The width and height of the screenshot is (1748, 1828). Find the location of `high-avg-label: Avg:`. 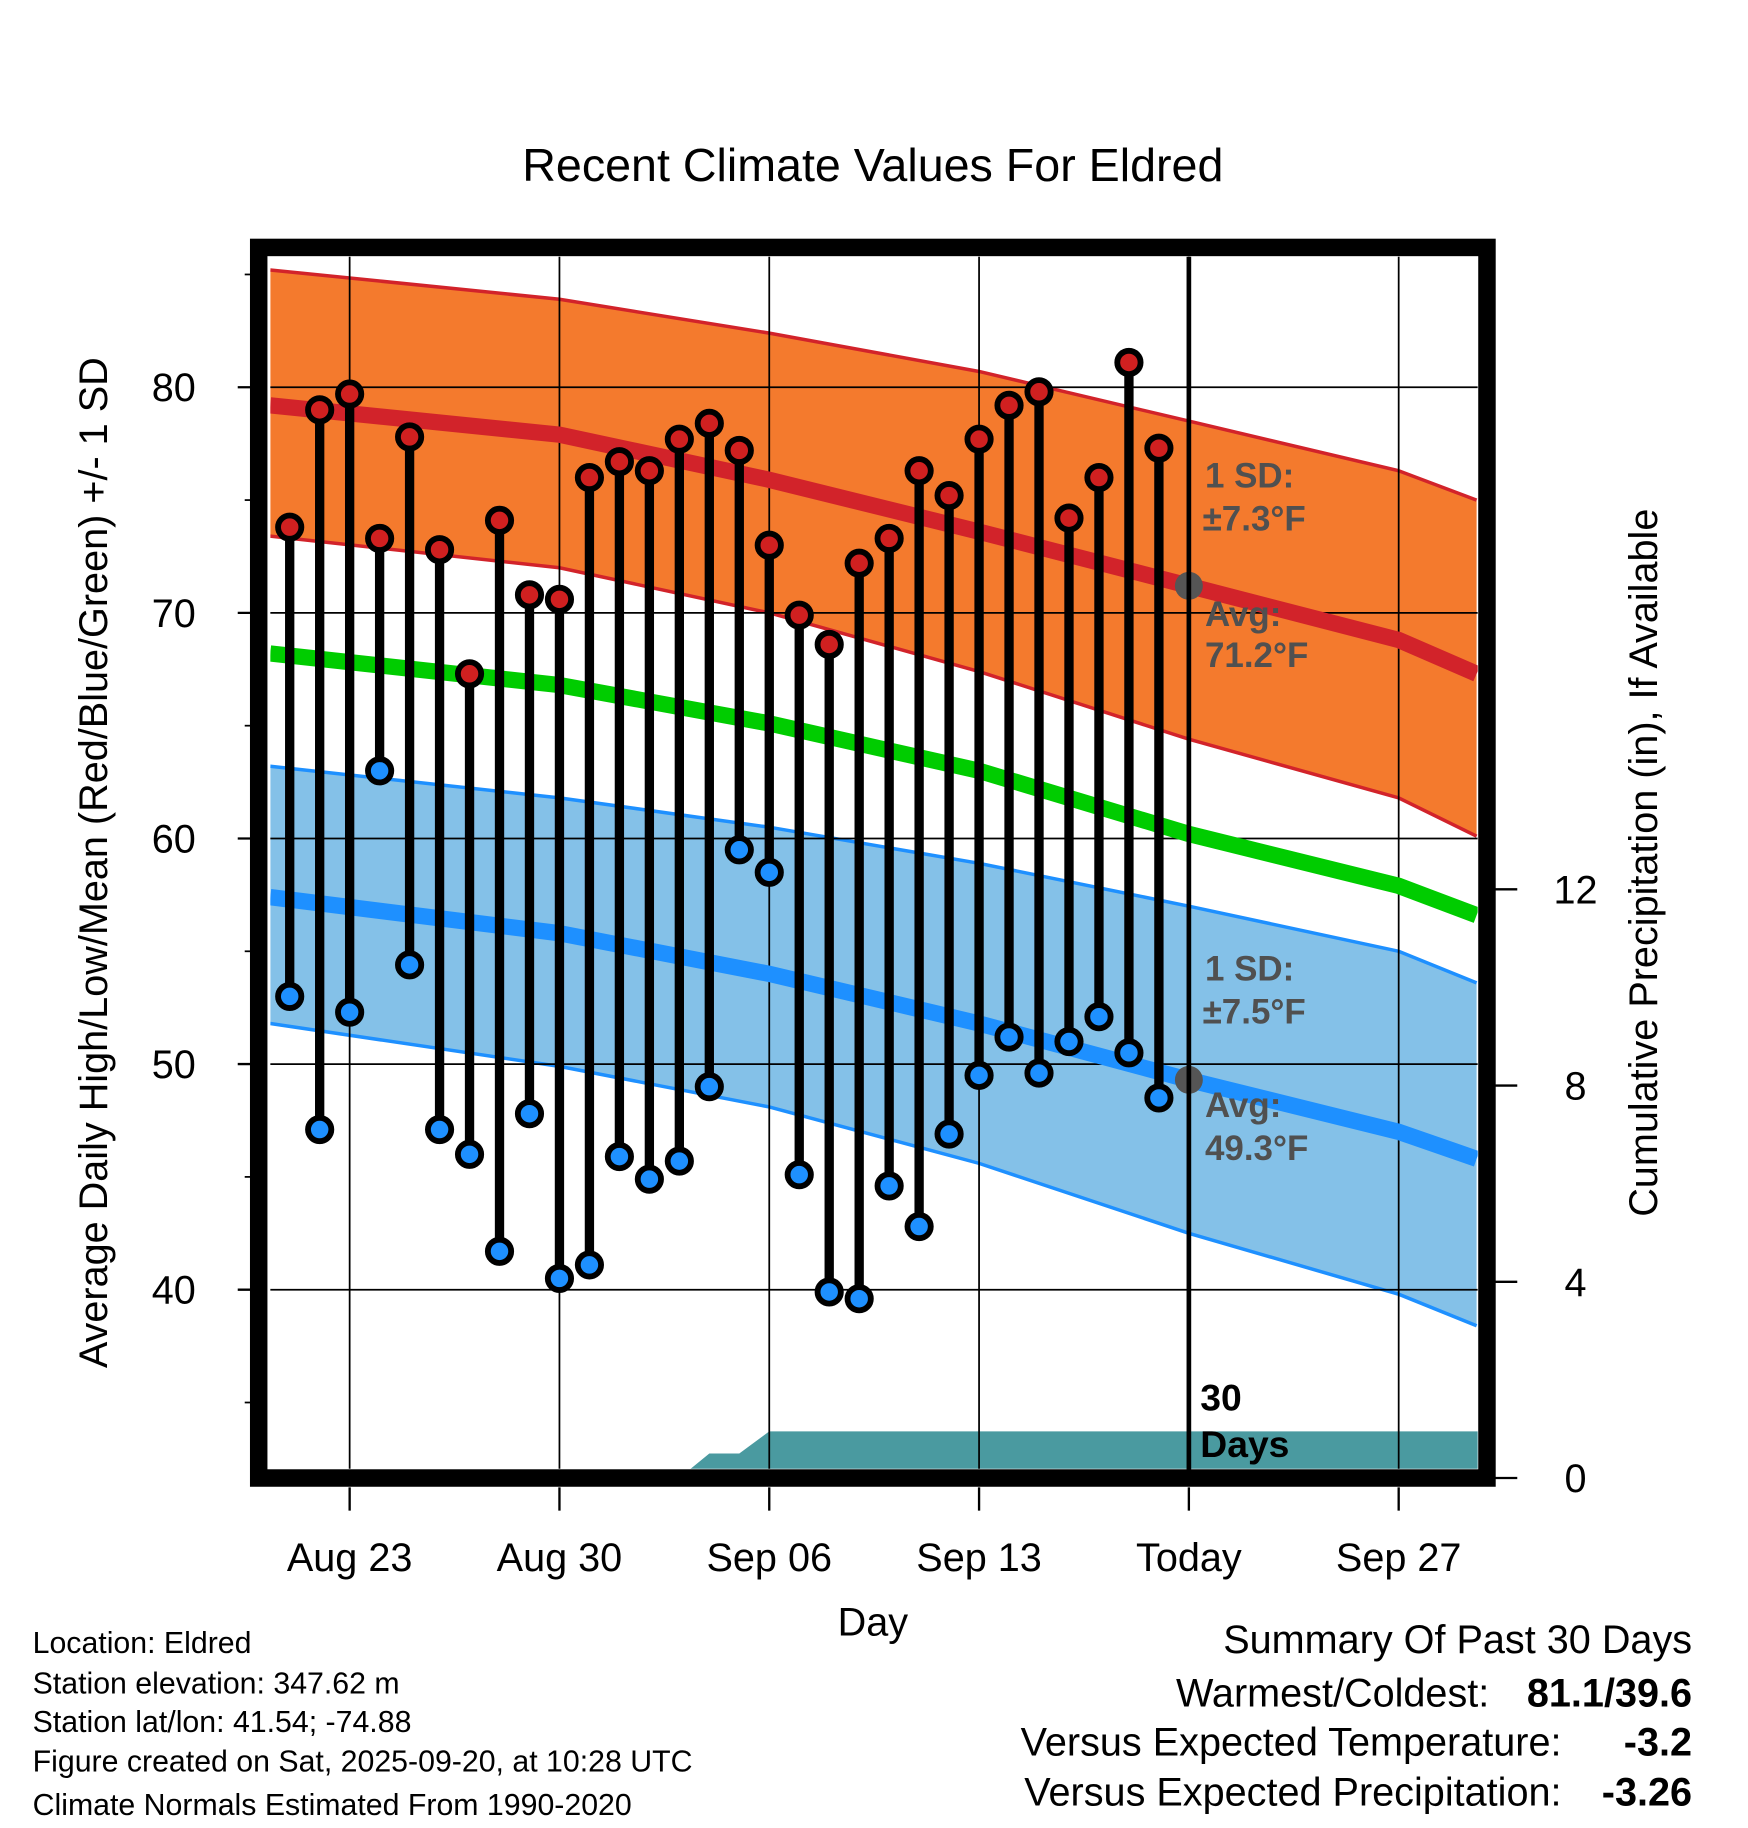

high-avg-label: Avg: is located at coordinates (1243, 614).